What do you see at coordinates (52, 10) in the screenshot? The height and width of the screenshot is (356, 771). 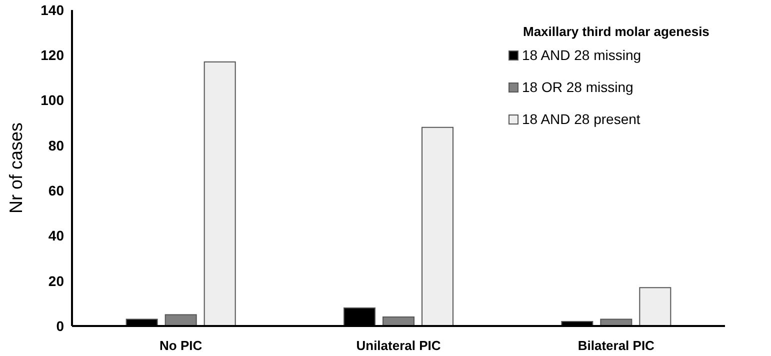 I see `y-tick-label: 140` at bounding box center [52, 10].